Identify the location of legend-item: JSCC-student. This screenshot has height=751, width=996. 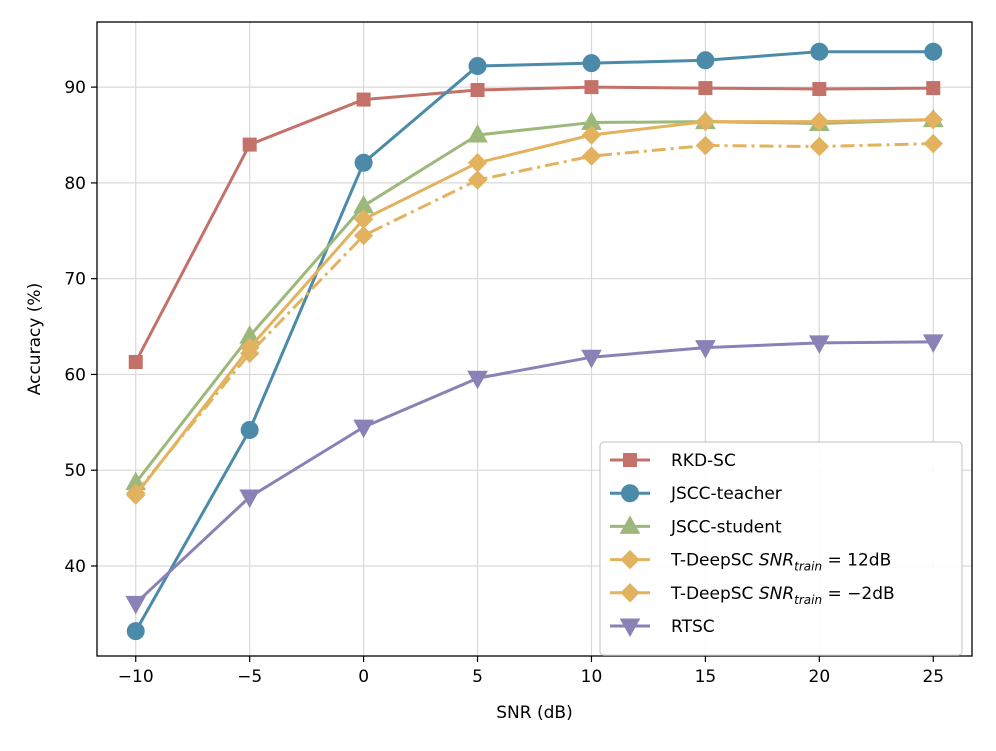
(696, 526).